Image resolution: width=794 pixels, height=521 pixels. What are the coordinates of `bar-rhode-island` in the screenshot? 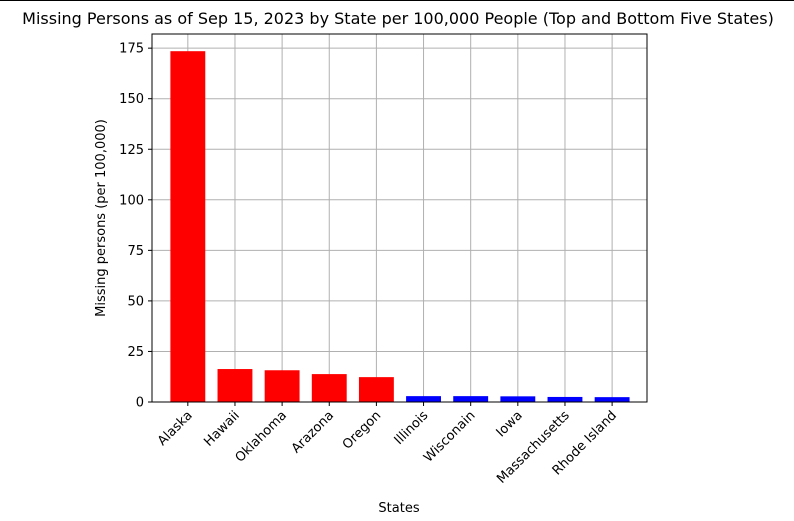 It's located at (612, 399).